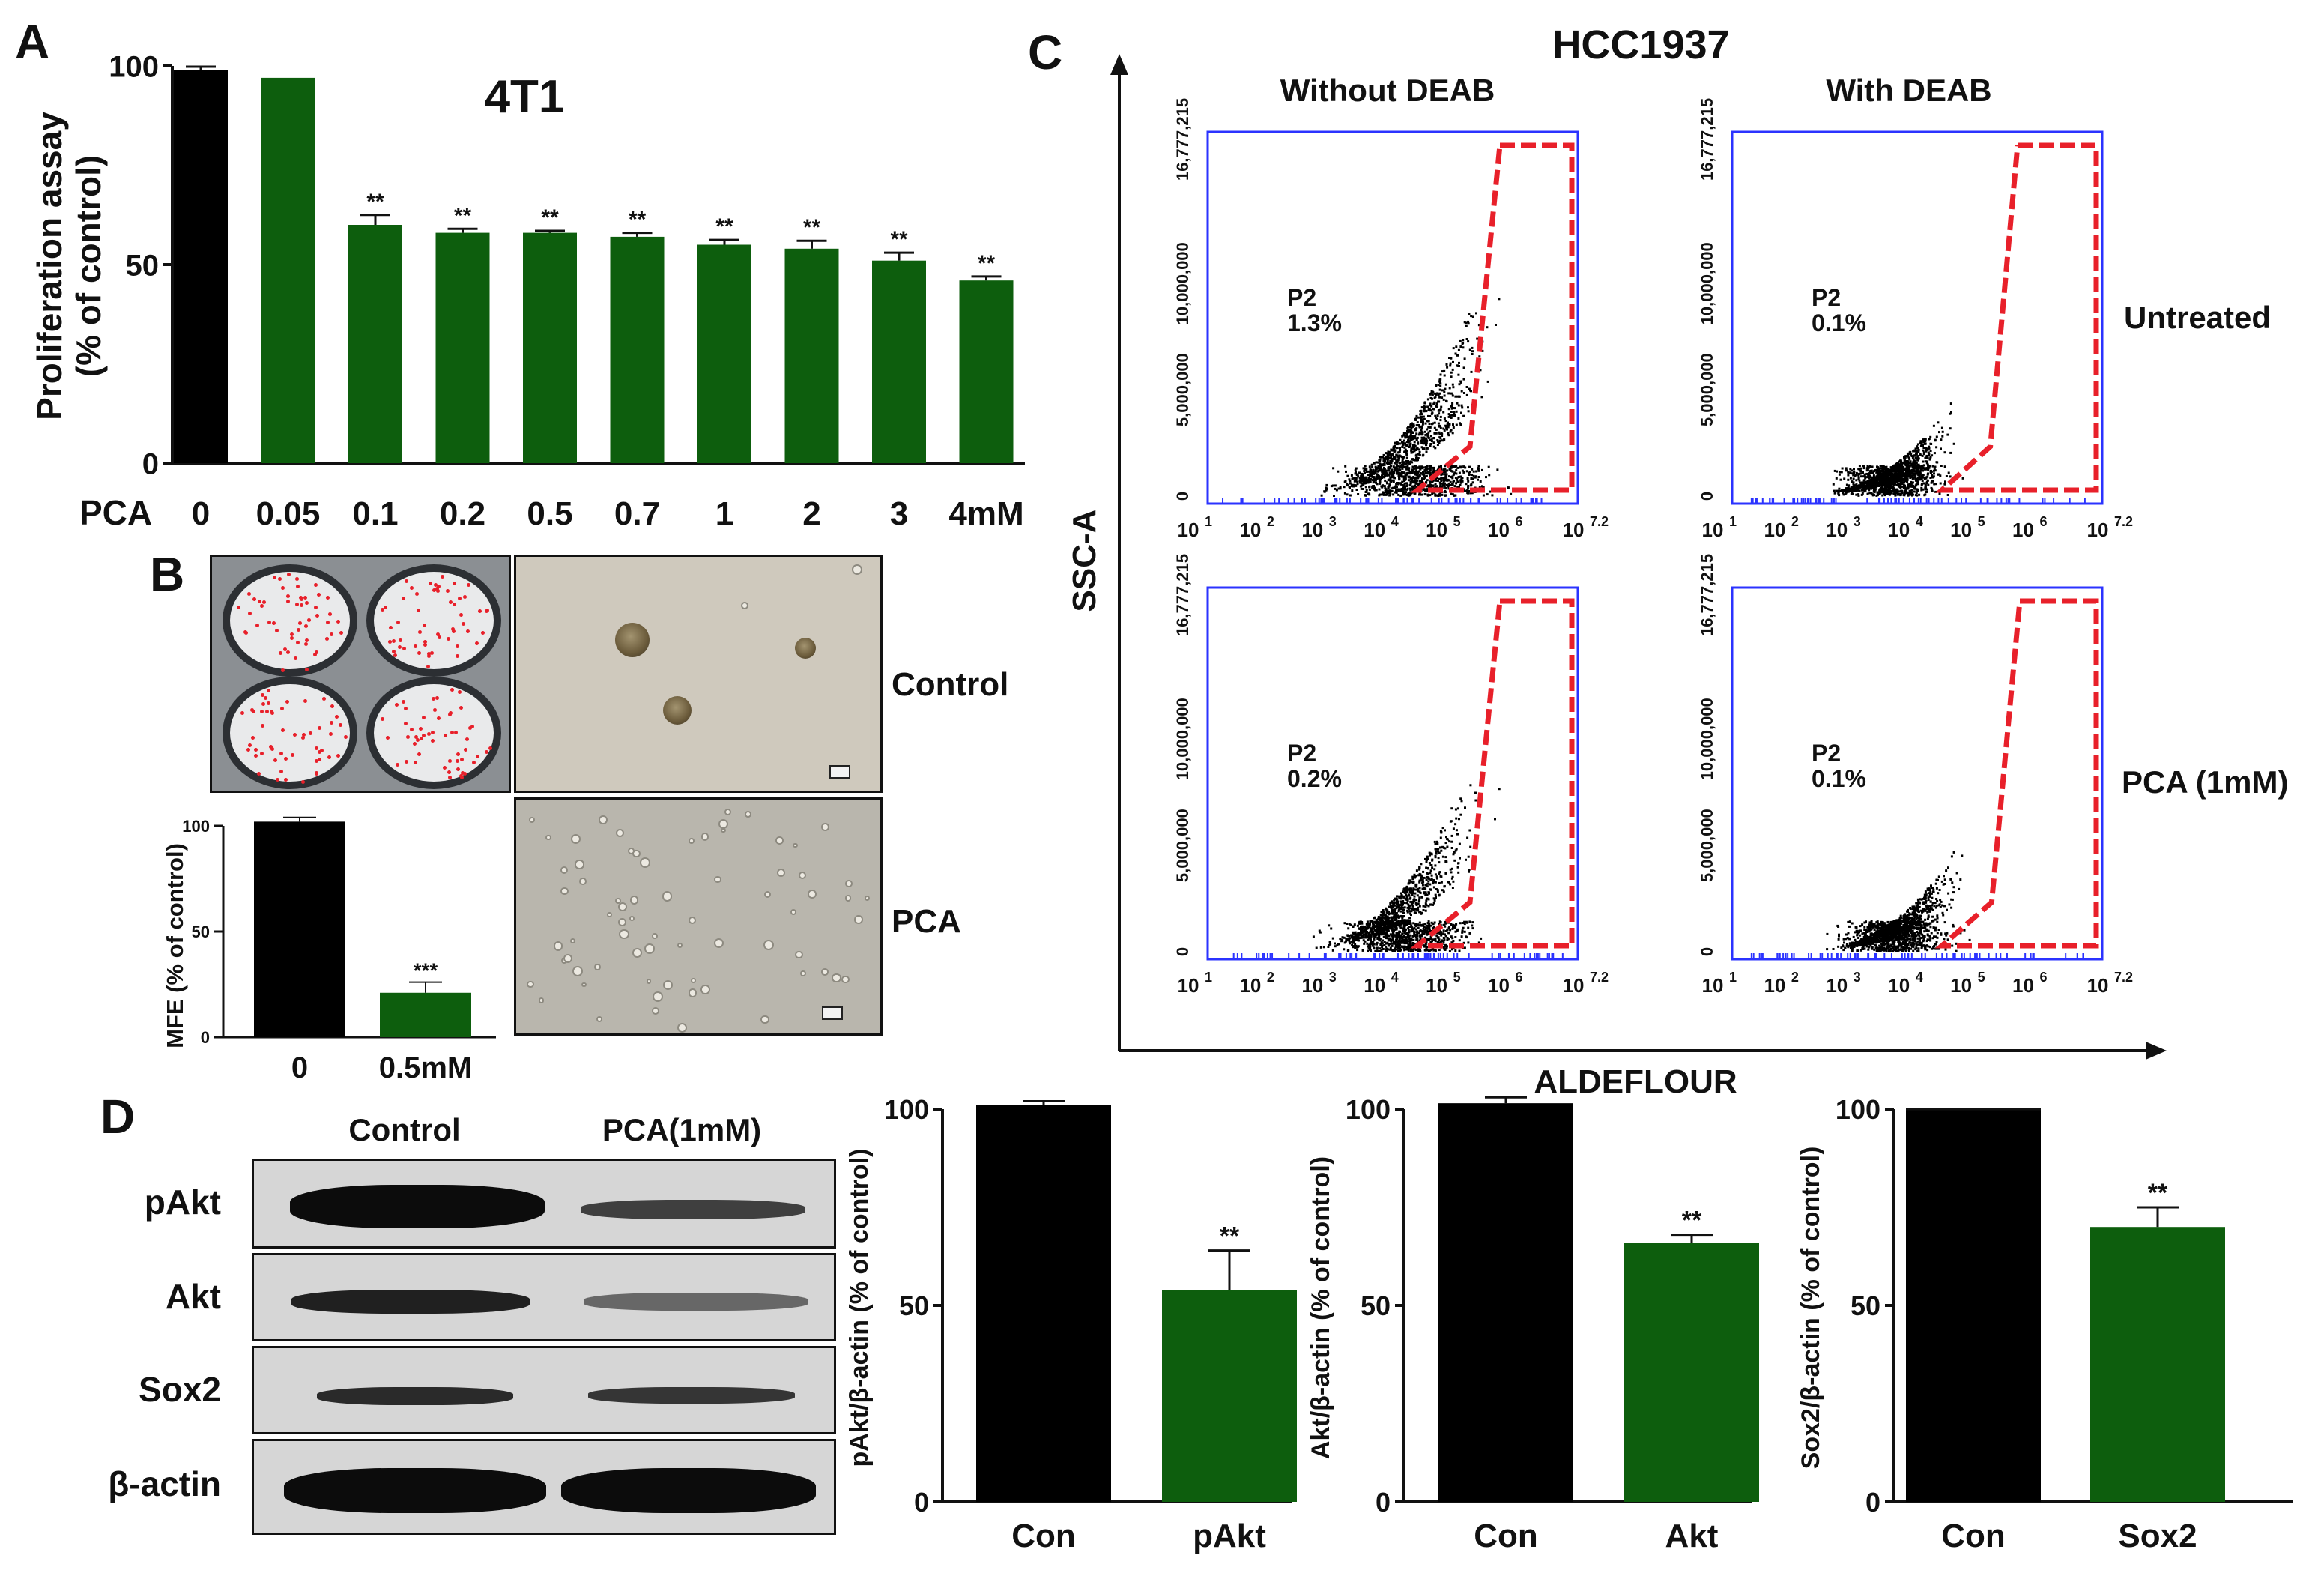 The image size is (2324, 1570). I want to click on x-tick-exponent: 4, so click(1395, 977).